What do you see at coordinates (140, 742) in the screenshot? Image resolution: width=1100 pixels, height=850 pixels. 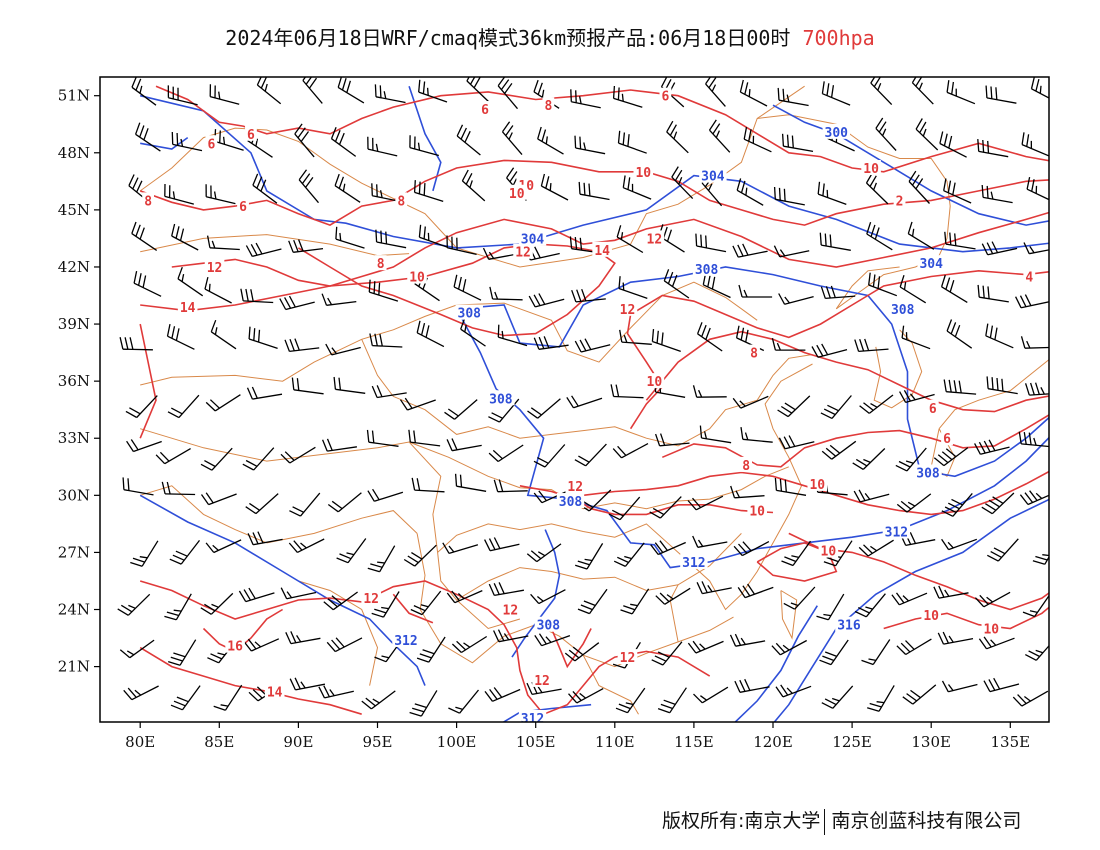 I see `lon-tick-label: 80E` at bounding box center [140, 742].